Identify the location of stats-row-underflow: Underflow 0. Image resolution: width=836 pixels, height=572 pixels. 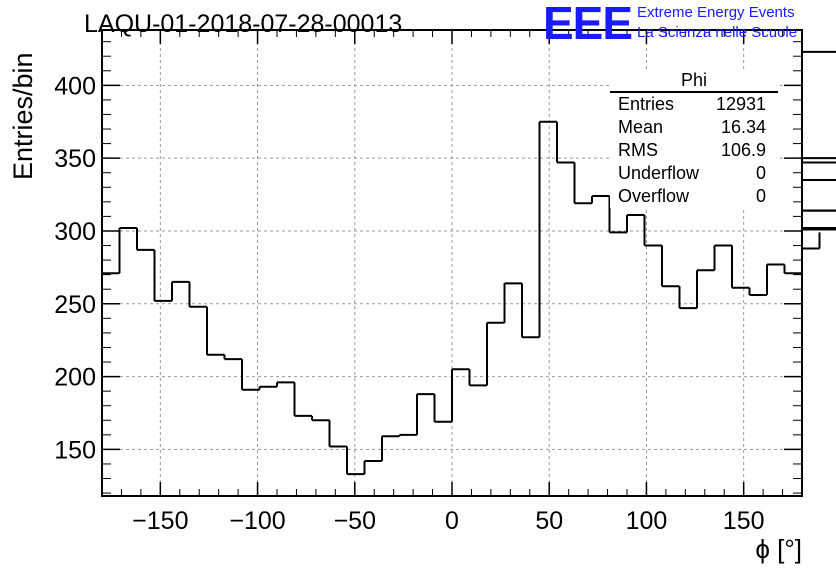
(694, 173).